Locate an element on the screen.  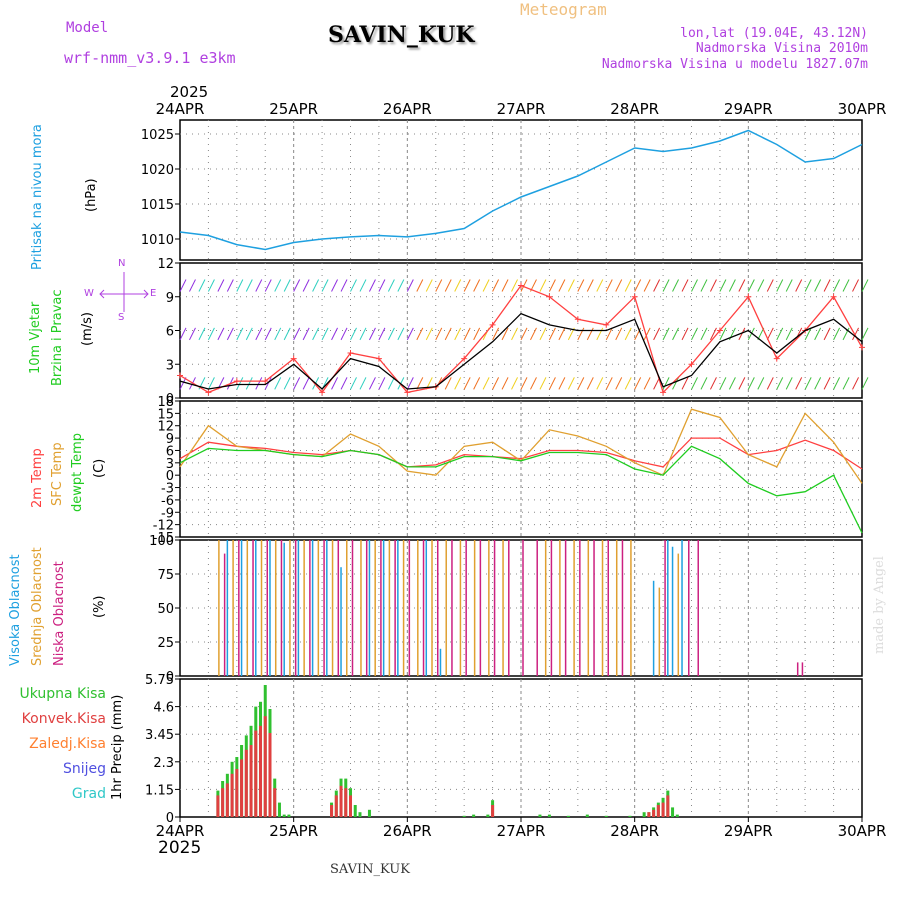
x-tick-label-bottom: 28APR is located at coordinates (634, 831).